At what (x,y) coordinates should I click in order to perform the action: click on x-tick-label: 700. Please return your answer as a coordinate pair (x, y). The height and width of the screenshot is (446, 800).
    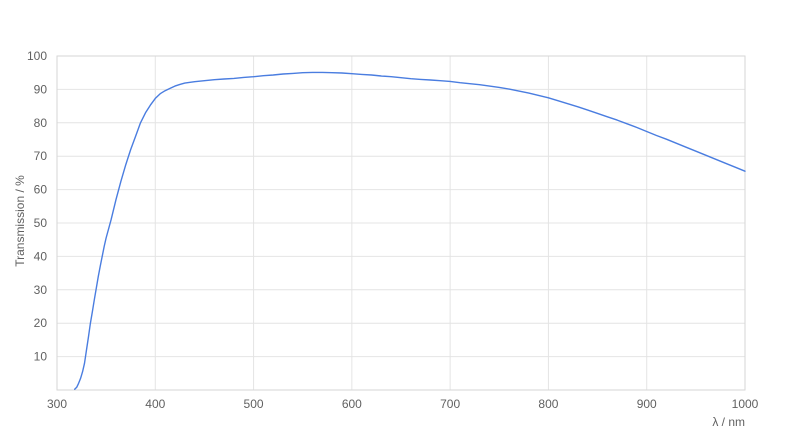
    Looking at the image, I should click on (450, 404).